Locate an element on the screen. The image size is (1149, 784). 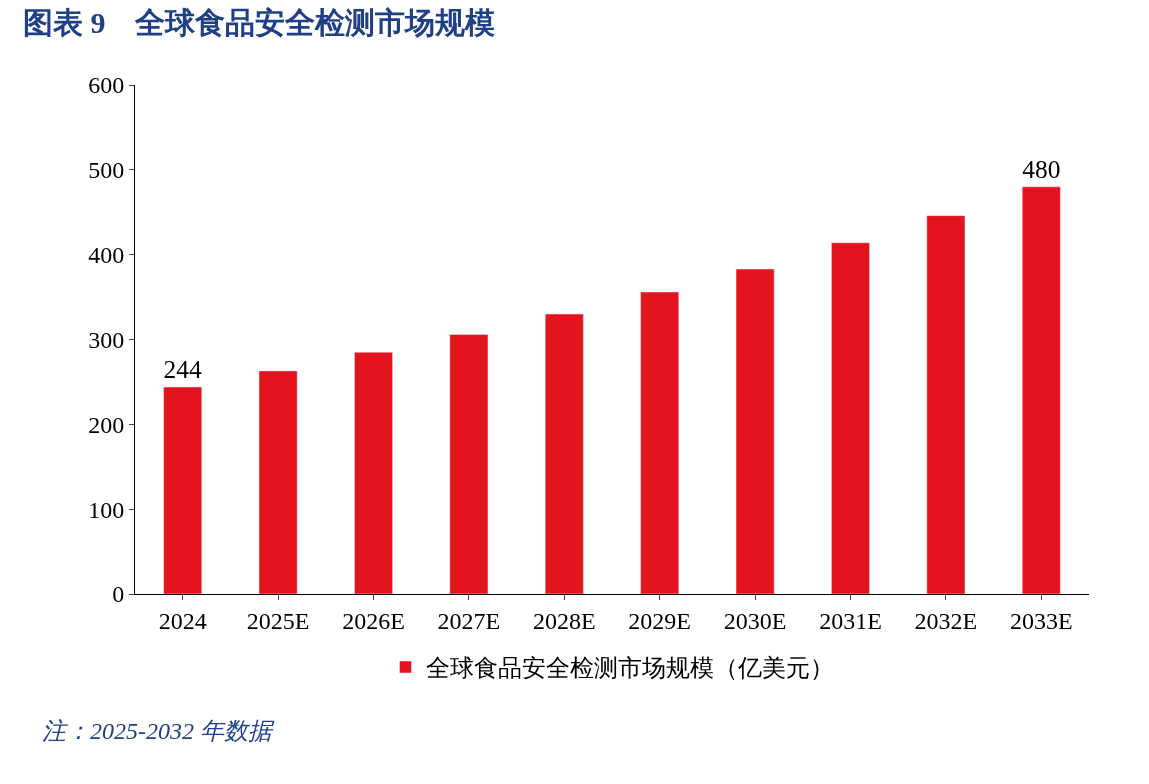
data-label: 480 is located at coordinates (1041, 169).